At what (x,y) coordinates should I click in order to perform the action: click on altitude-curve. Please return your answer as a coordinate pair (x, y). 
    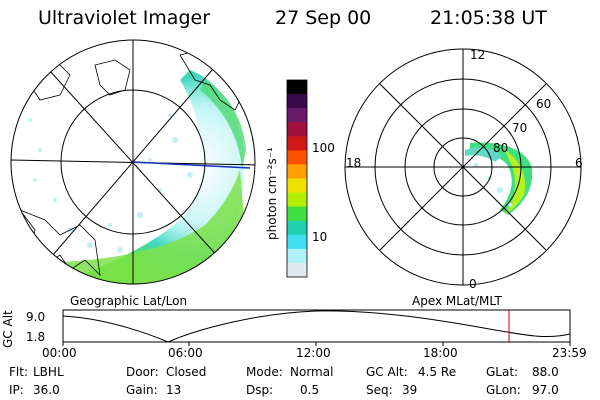
    Looking at the image, I should click on (316, 326).